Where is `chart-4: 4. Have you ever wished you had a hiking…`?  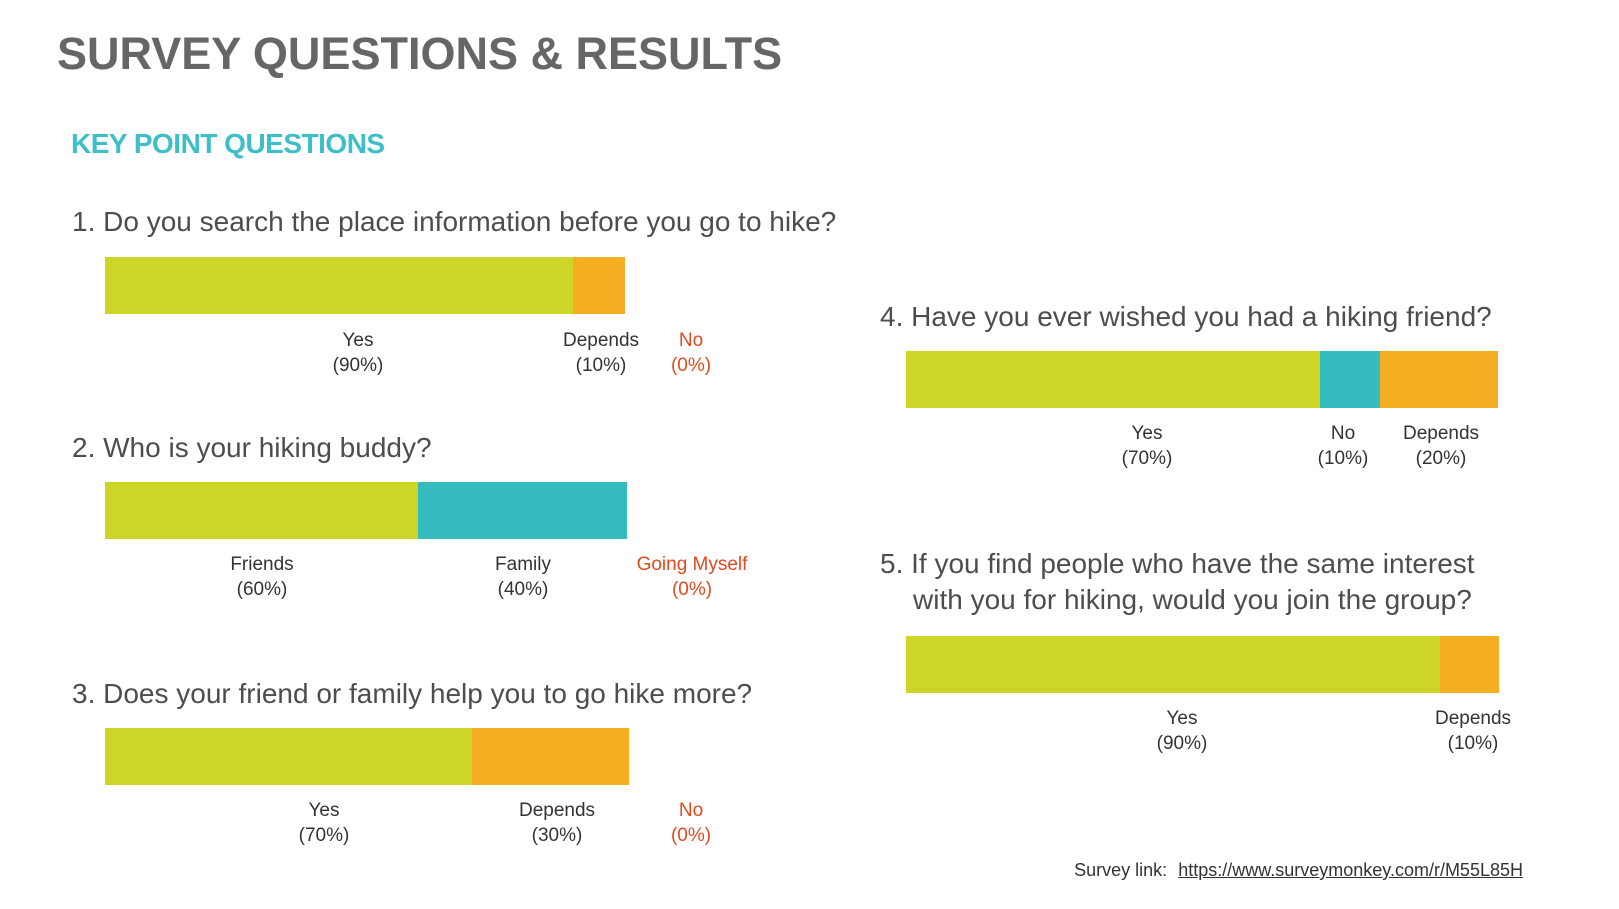 chart-4: 4. Have you ever wished you had a hiking… is located at coordinates (1186, 317).